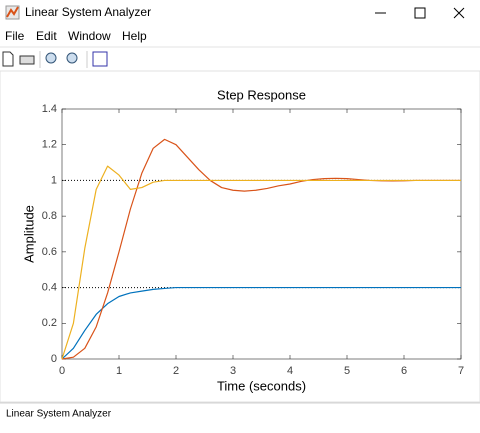  Describe the element at coordinates (261, 385) in the screenshot. I see `x-axis-label: Time (seconds)` at that location.